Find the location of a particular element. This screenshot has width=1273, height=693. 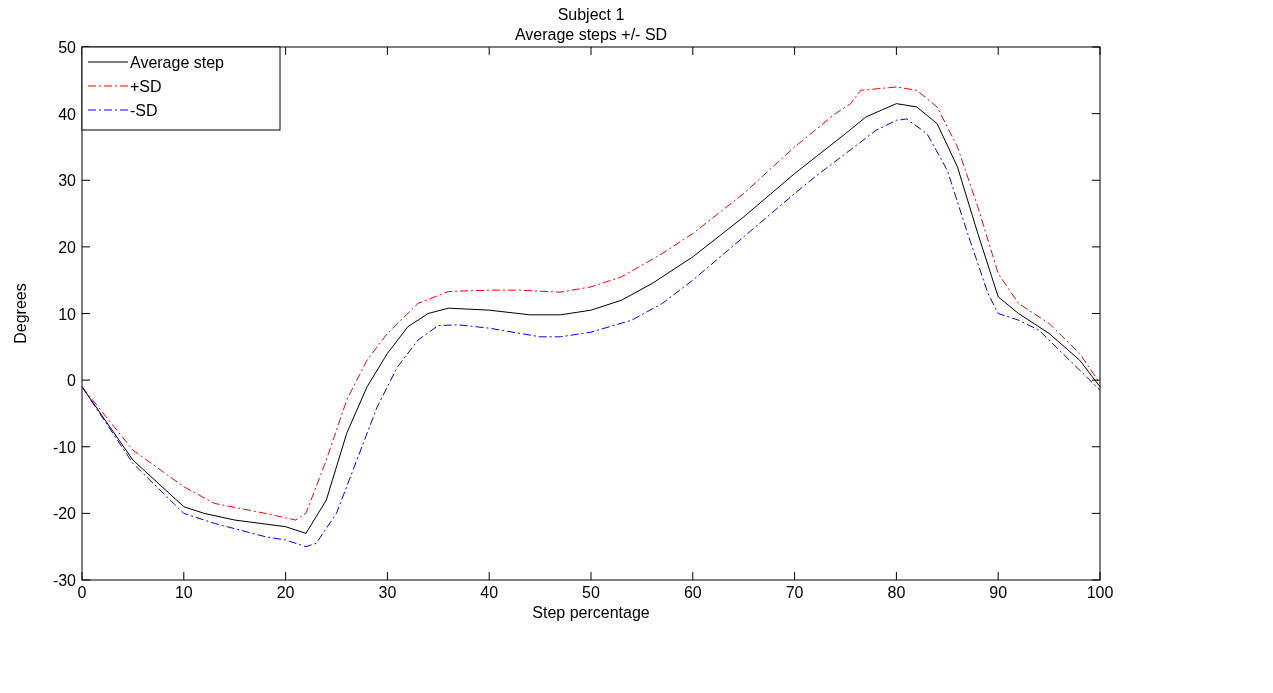

x-tick-label: 60 is located at coordinates (692, 592).